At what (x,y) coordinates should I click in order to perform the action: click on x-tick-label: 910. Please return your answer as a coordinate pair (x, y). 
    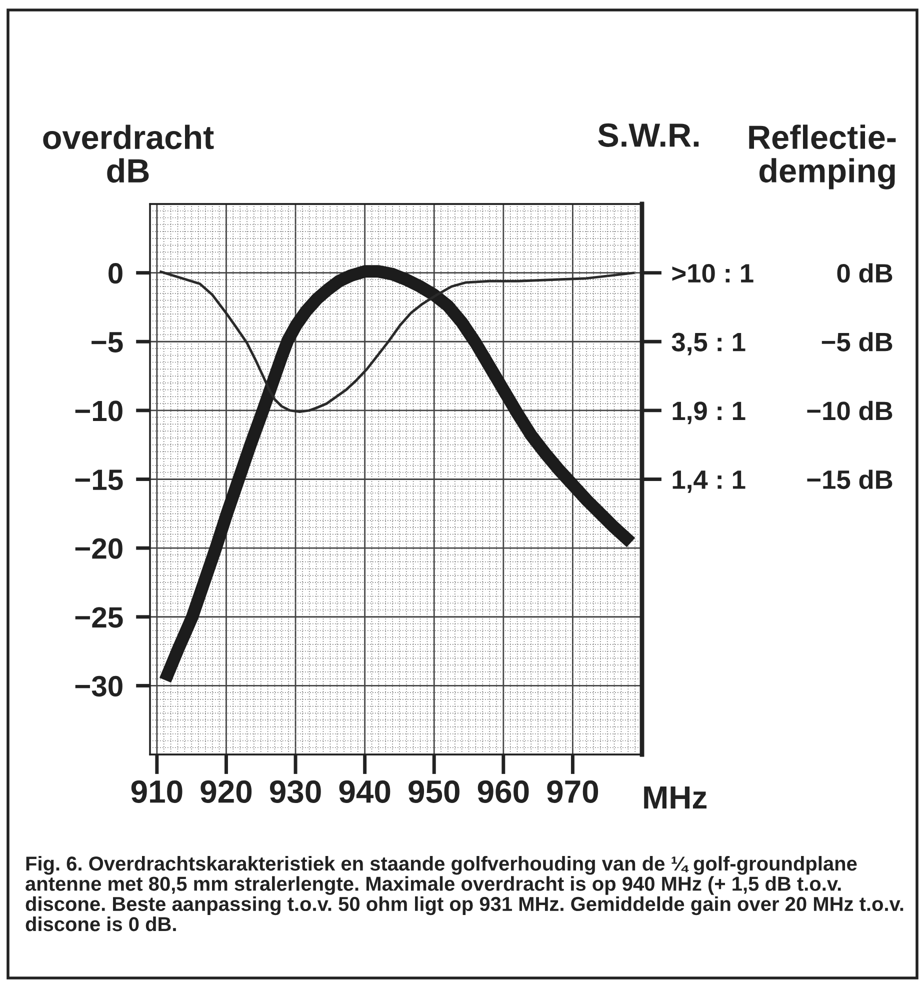
    Looking at the image, I should click on (156, 791).